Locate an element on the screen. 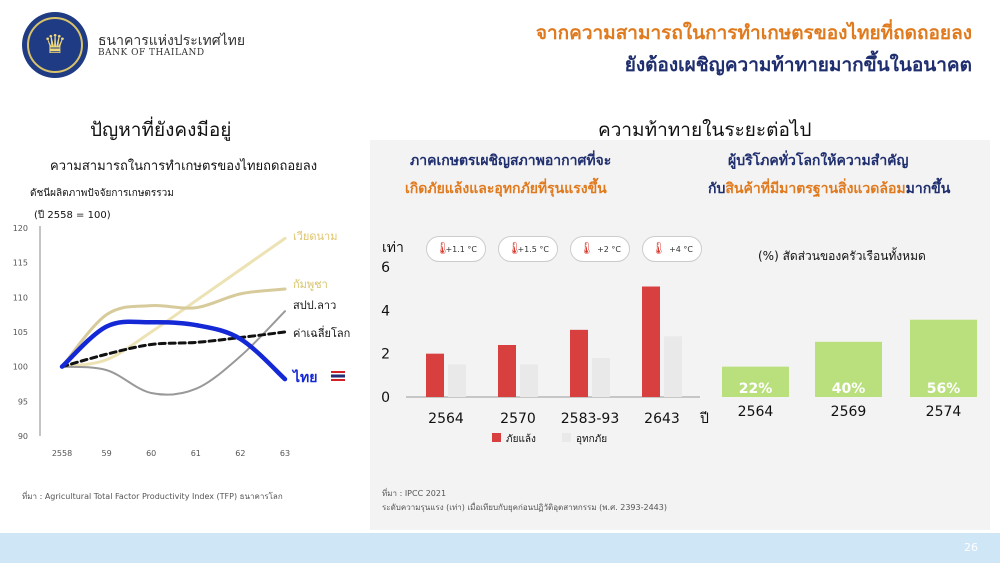  legend-label-flood: อุทกภัย is located at coordinates (591, 439).